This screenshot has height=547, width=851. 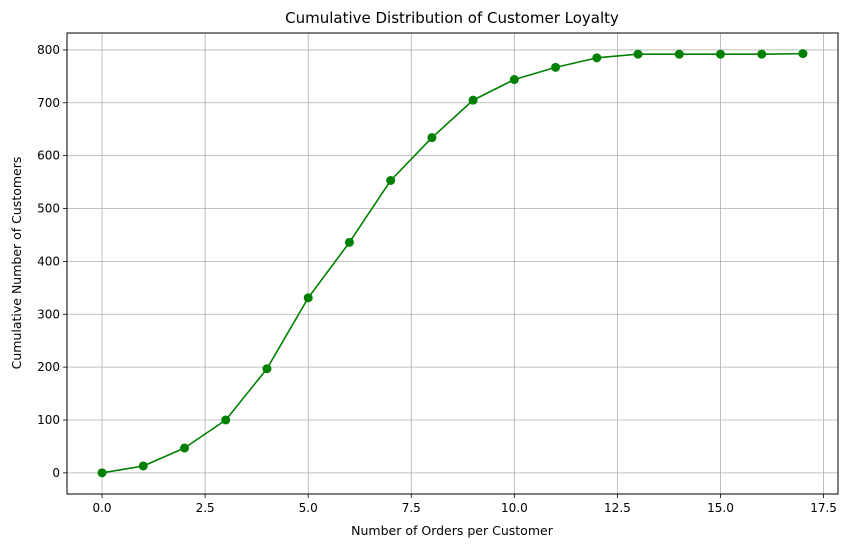 I want to click on y-tick-label: 300, so click(x=48, y=314).